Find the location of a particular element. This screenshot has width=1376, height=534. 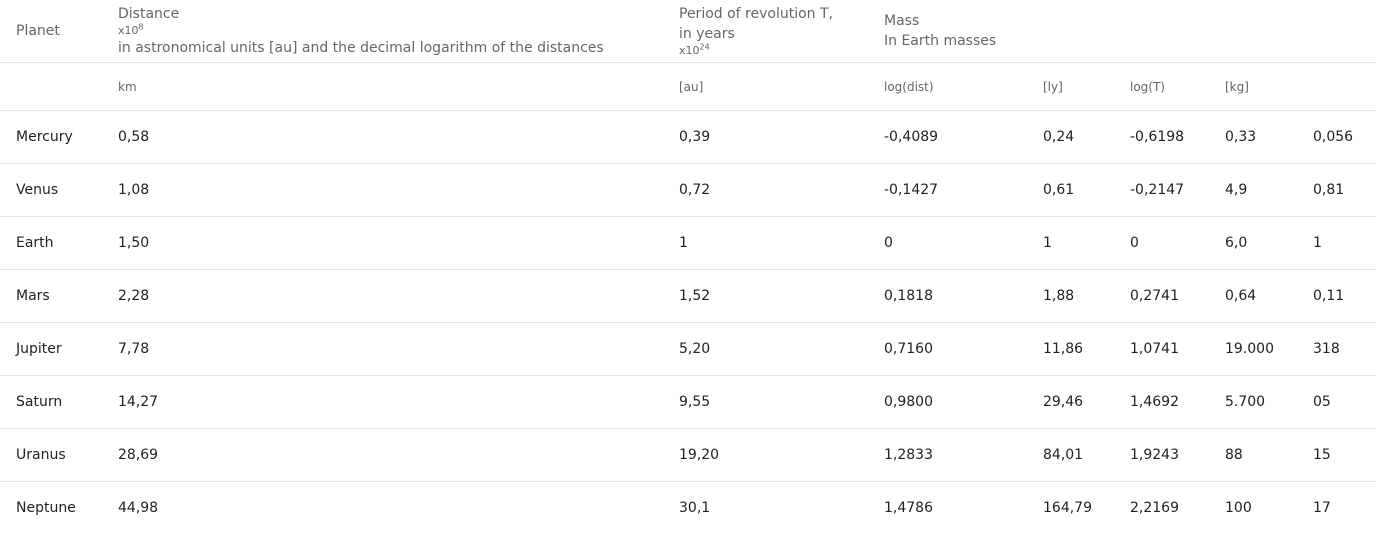

cell-earth: 17 is located at coordinates (1322, 508).